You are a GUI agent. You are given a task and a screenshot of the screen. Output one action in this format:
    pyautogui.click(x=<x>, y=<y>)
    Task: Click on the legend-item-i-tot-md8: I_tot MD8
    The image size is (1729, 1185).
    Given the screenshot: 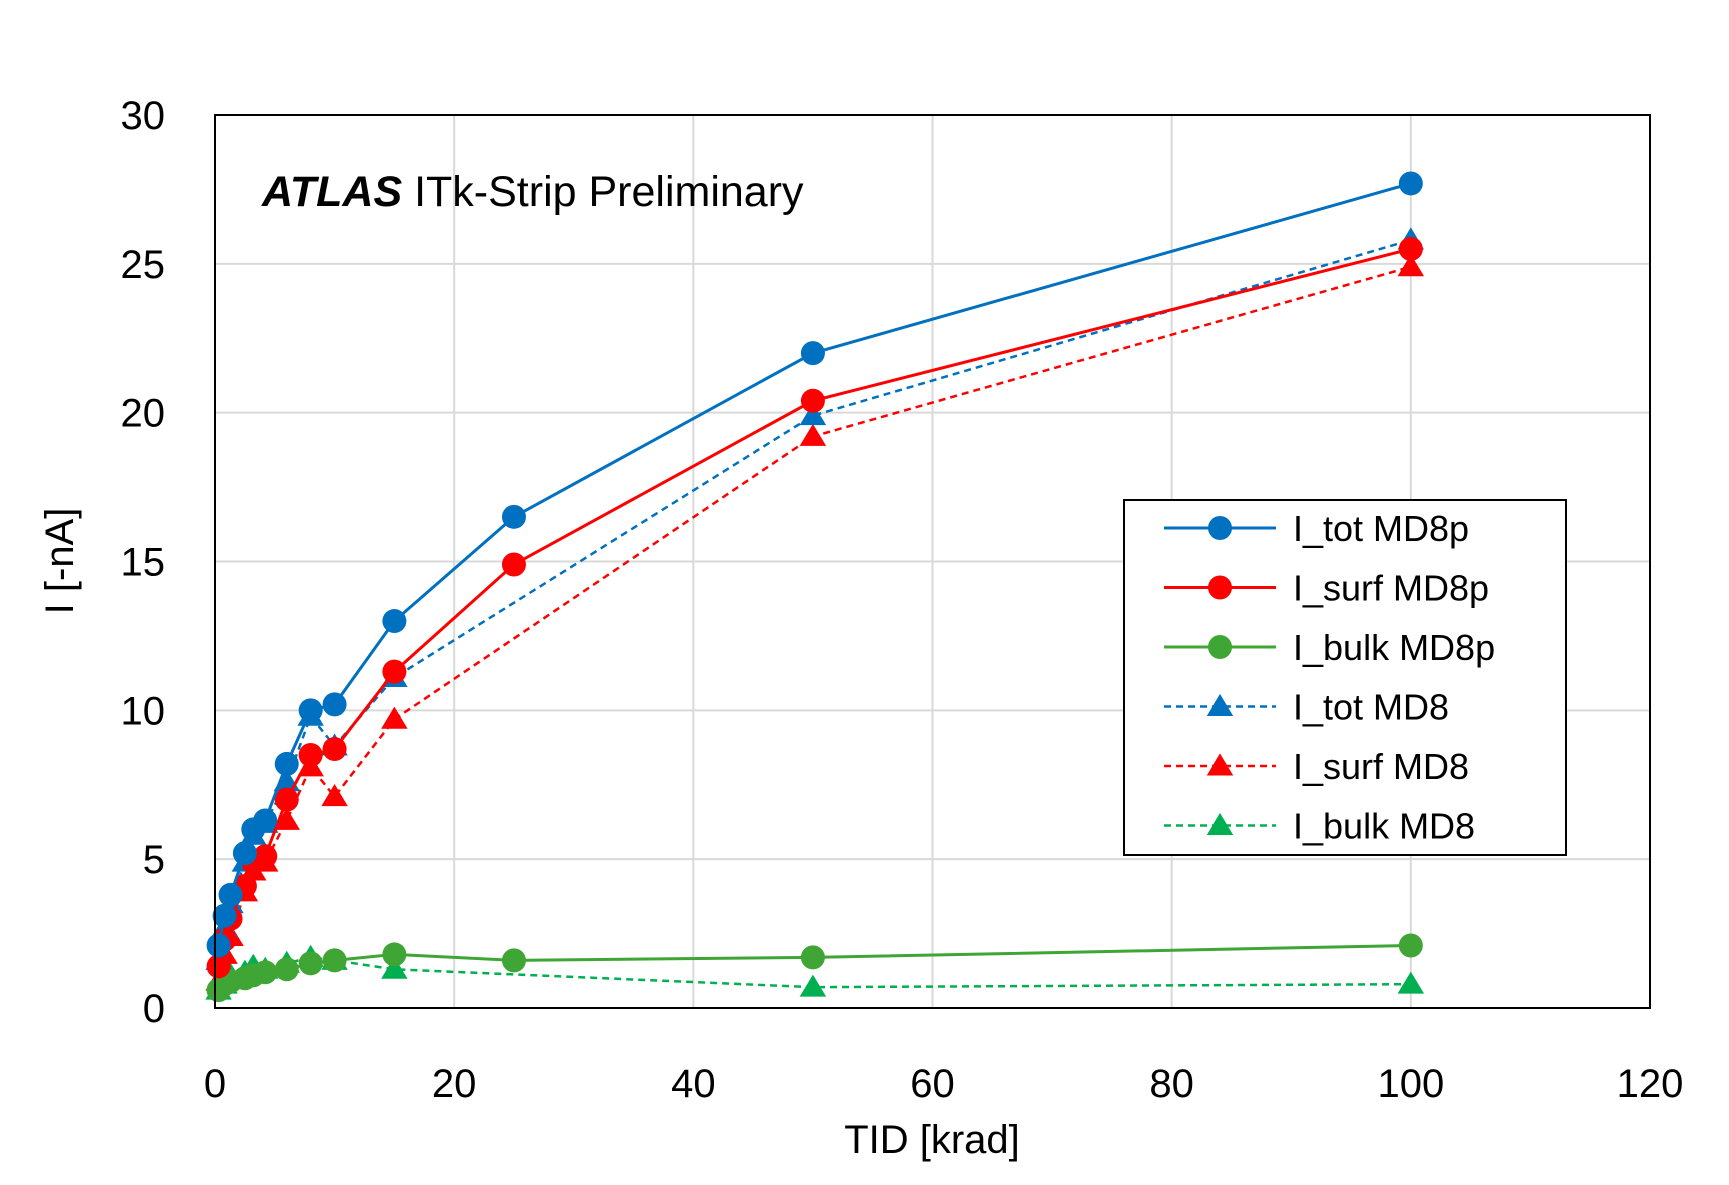 What is the action you would take?
    pyautogui.click(x=1306, y=707)
    